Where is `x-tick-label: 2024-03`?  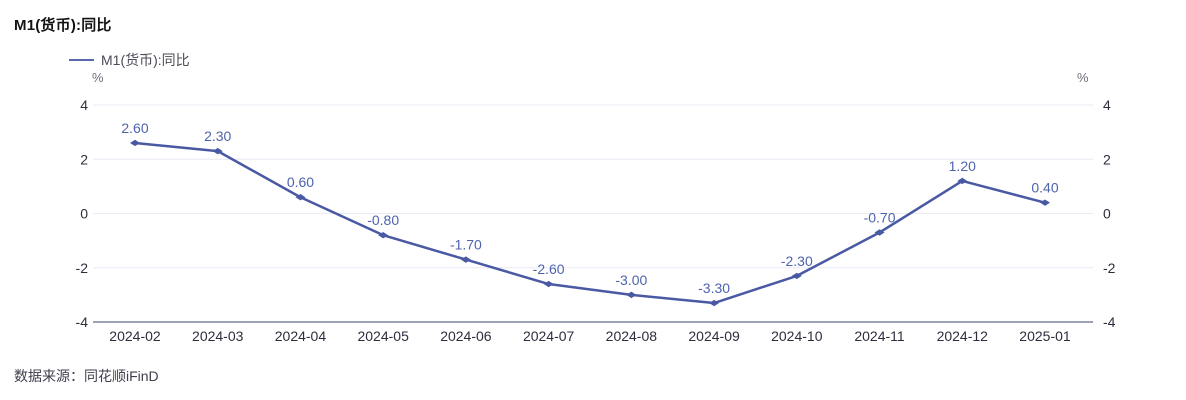
x-tick-label: 2024-03 is located at coordinates (218, 336).